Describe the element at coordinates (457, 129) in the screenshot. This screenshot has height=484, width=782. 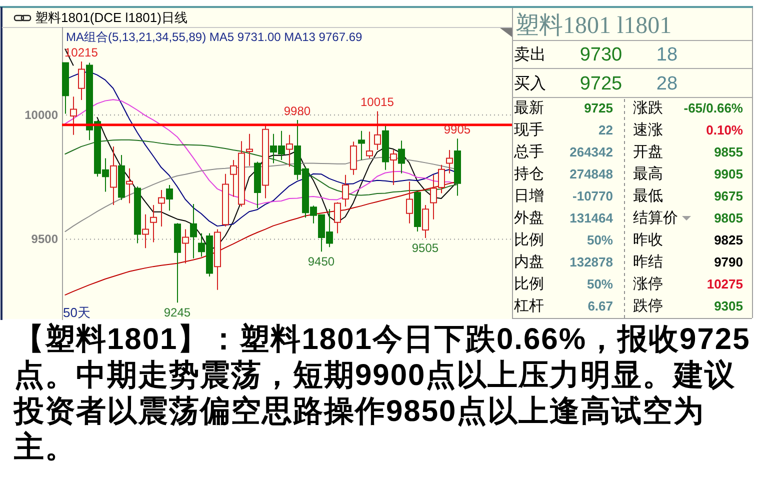
I see `annotation: 9905` at that location.